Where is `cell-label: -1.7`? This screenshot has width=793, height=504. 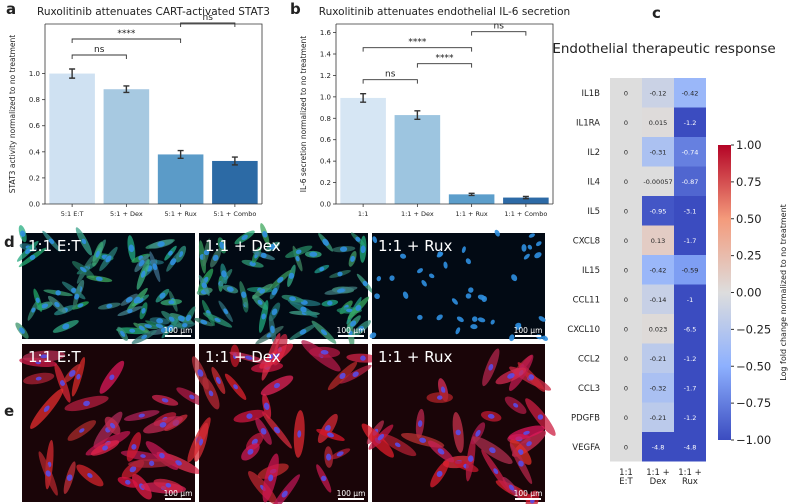 cell-label: -1.7 is located at coordinates (690, 388).